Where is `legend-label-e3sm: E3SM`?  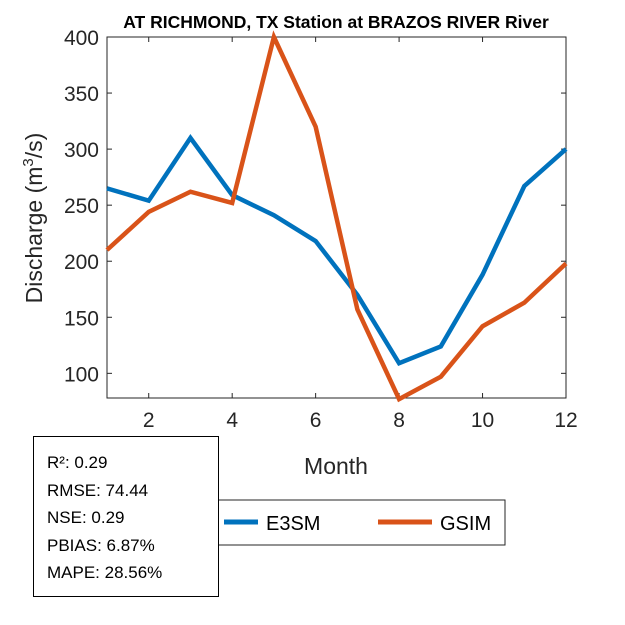 legend-label-e3sm: E3SM is located at coordinates (293, 524).